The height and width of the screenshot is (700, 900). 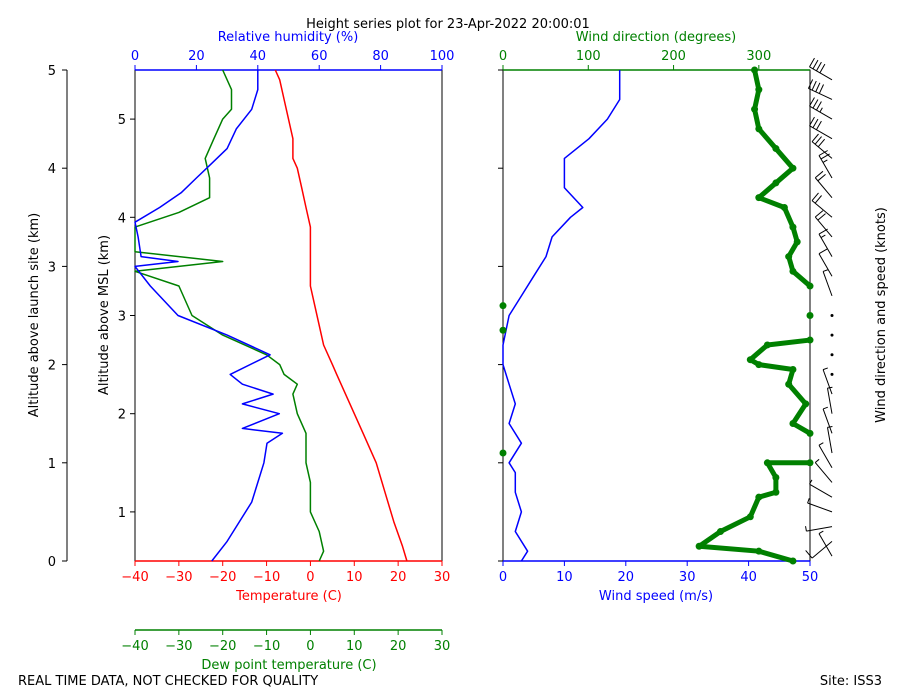 What do you see at coordinates (850, 681) in the screenshot?
I see `site-label: Site: ISS3` at bounding box center [850, 681].